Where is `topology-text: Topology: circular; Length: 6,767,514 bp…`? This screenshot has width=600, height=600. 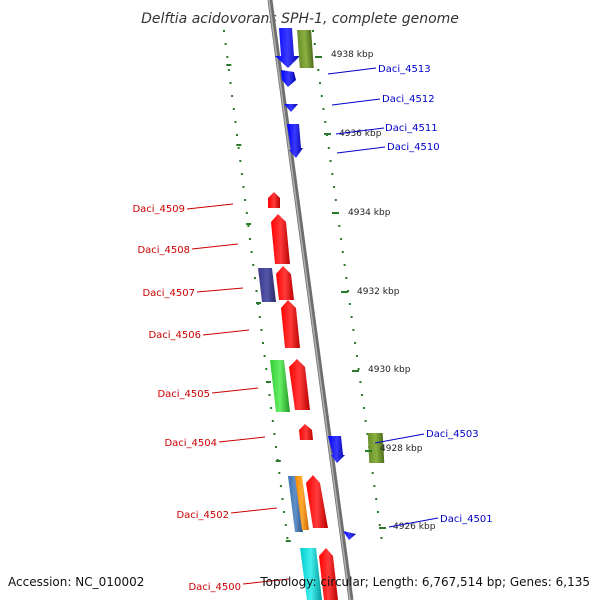
topology-text: Topology: circular; Length: 6,767,514 bp… is located at coordinates (424, 582).